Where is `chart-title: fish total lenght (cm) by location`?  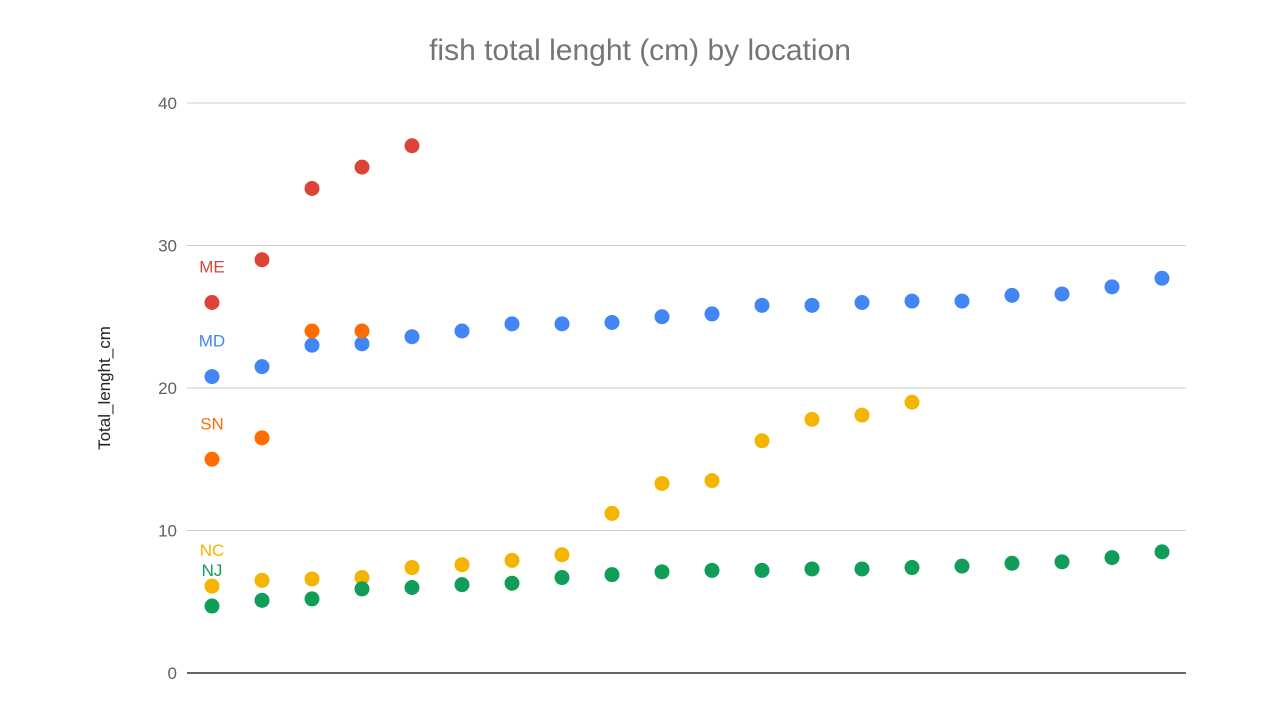
chart-title: fish total lenght (cm) by location is located at coordinates (640, 50).